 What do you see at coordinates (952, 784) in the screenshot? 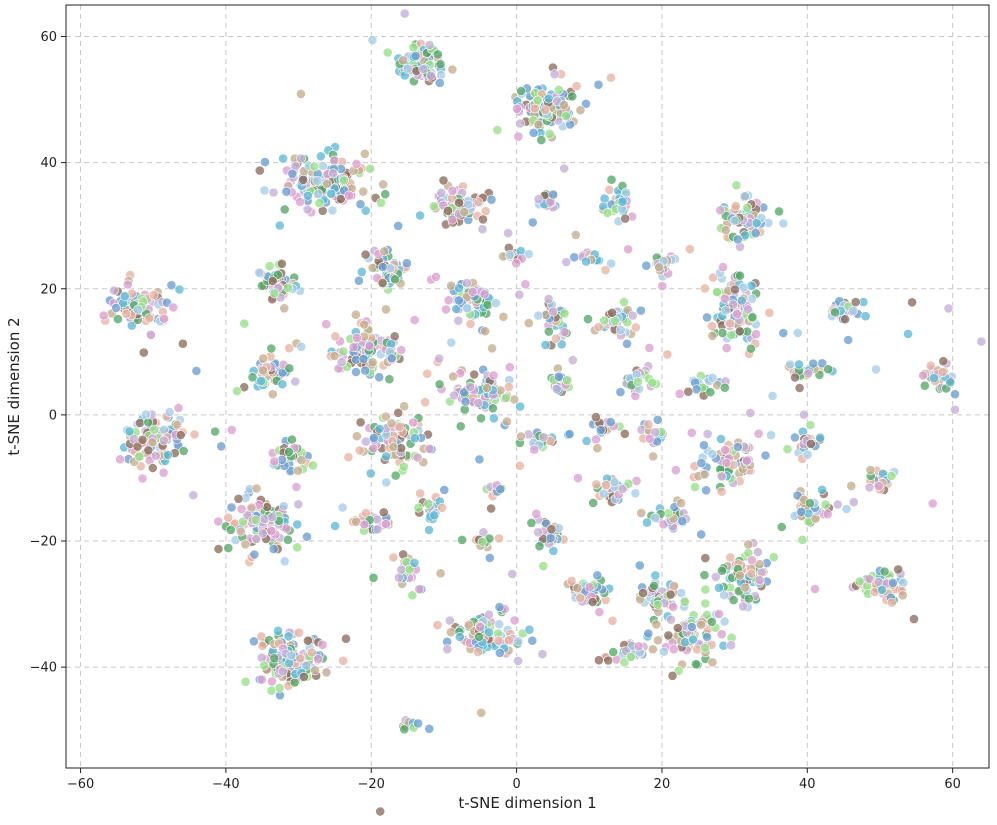
I see `x-tick-label: 60` at bounding box center [952, 784].